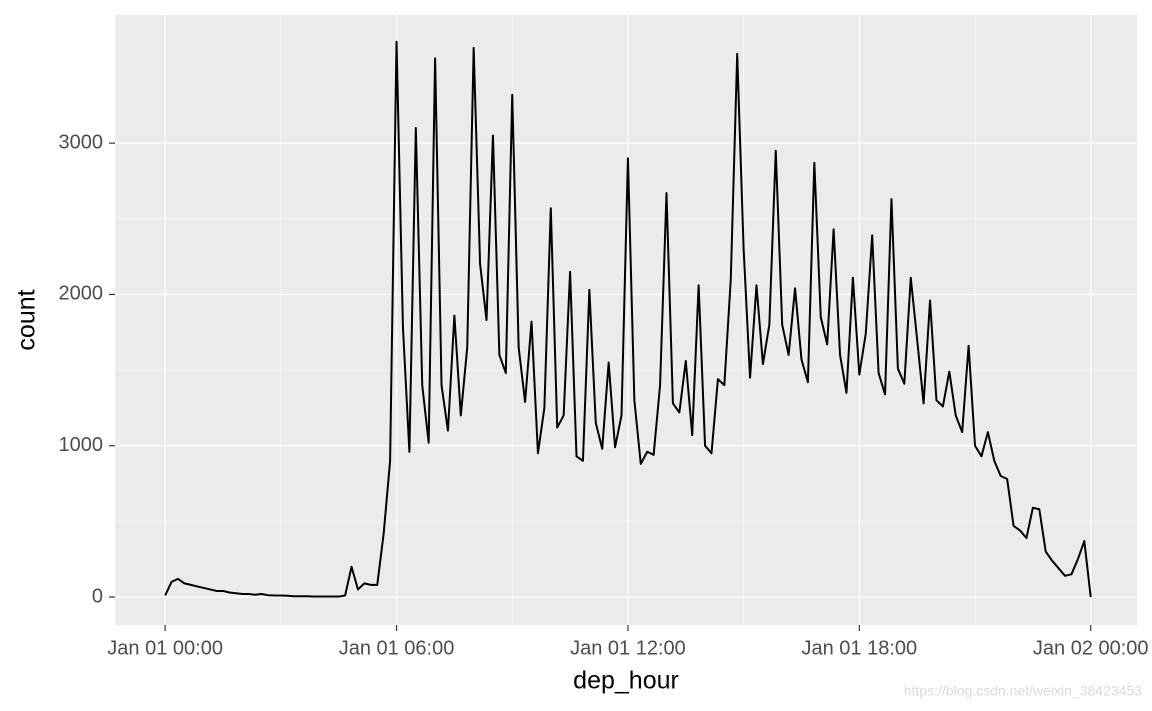  Describe the element at coordinates (397, 648) in the screenshot. I see `x-tick-label: Jan 01 06:00` at that location.